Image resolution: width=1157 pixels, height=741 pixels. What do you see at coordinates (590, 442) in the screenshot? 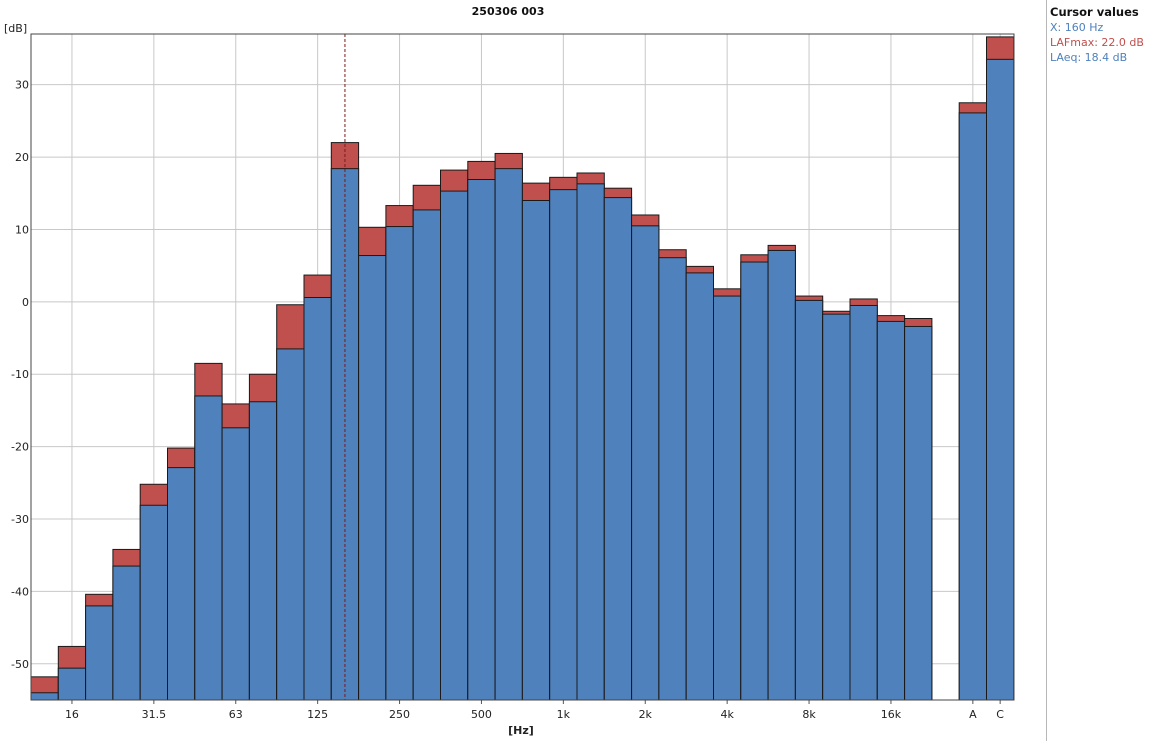
I see `bar-laeq-1.25k` at bounding box center [590, 442].